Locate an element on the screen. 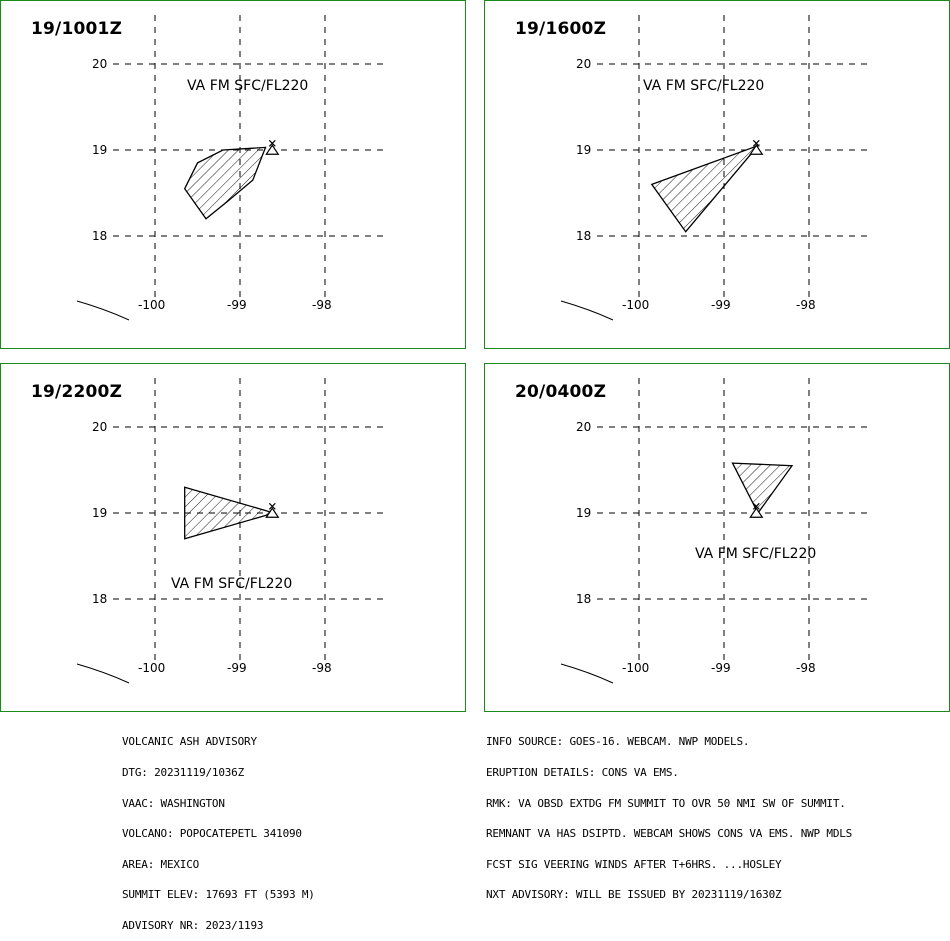  ash-label-4: VA FM SFC/FL220 is located at coordinates (756, 554).